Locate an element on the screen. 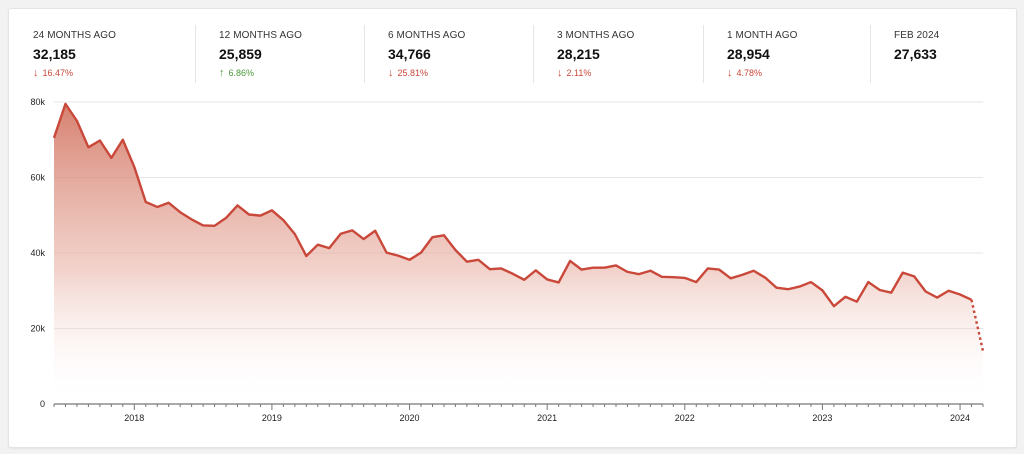 The image size is (1024, 454). y-tick-label: 60k is located at coordinates (37, 178).